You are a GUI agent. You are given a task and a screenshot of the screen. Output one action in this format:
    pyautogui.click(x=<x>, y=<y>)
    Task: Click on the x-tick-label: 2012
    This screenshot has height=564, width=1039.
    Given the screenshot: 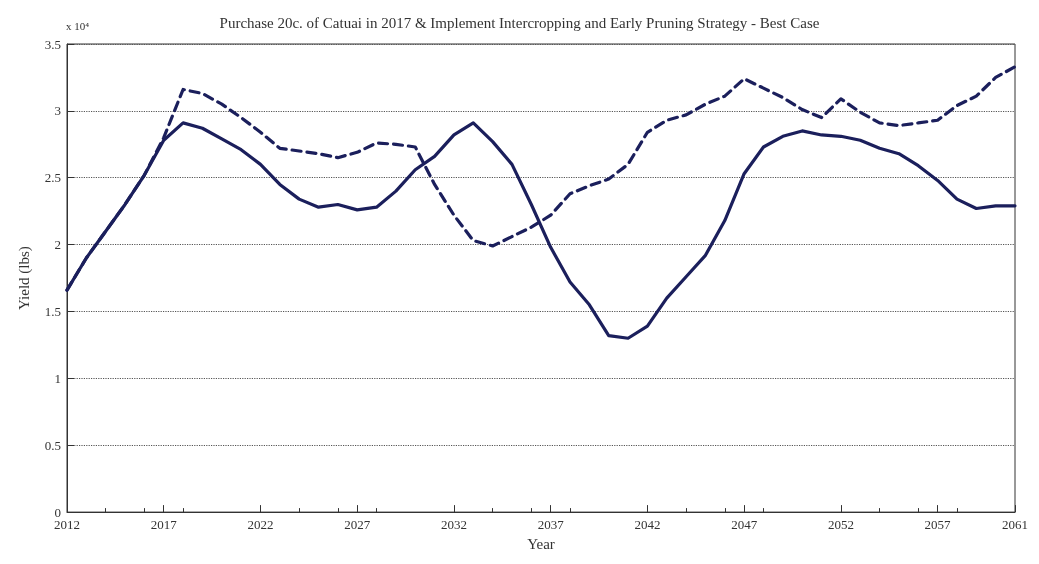 What is the action you would take?
    pyautogui.click(x=67, y=525)
    